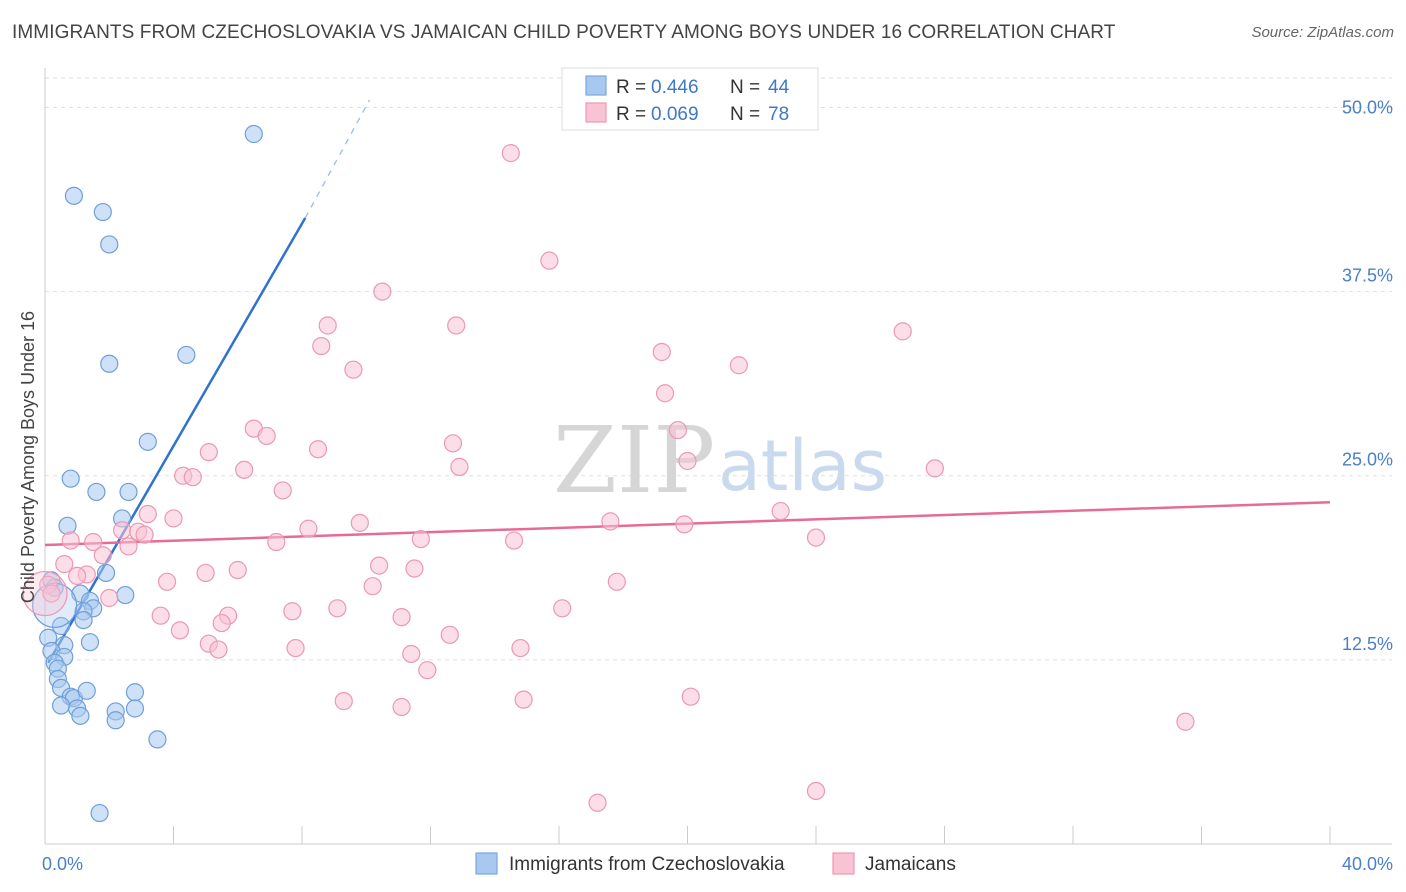  What do you see at coordinates (675, 114) in the screenshot?
I see `legend-r-value-jamaicans: 0.069` at bounding box center [675, 114].